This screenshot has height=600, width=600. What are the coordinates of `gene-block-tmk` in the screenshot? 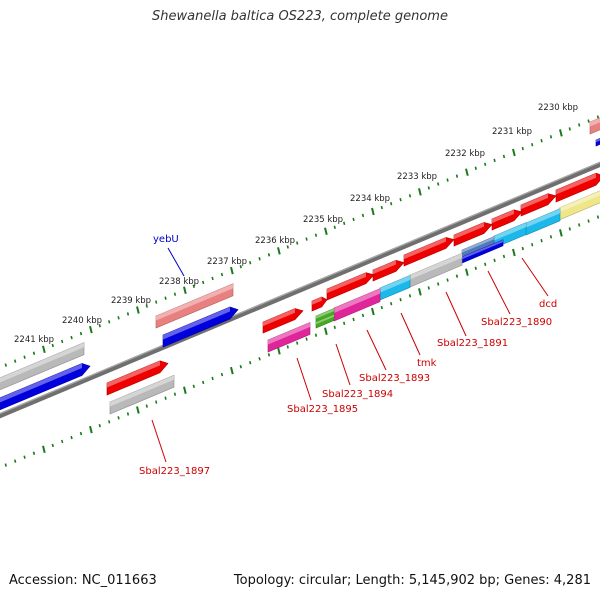 It's located at (395, 287).